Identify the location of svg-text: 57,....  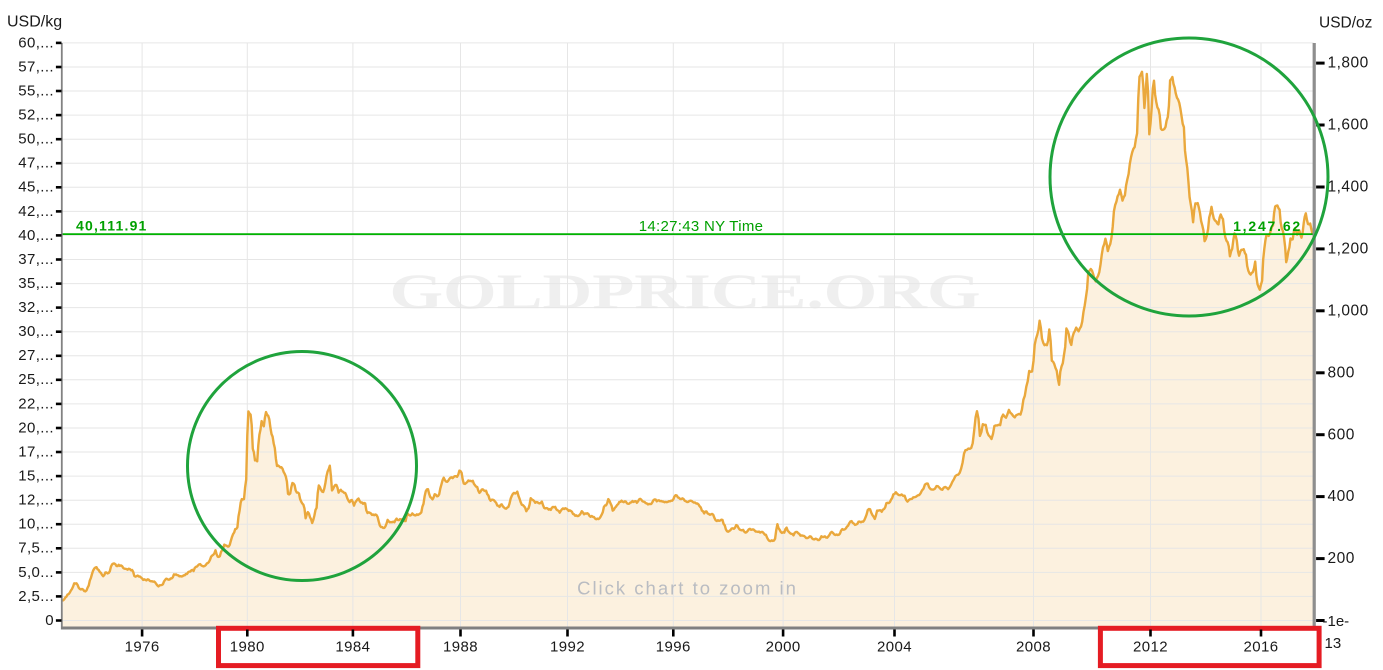
(36, 66).